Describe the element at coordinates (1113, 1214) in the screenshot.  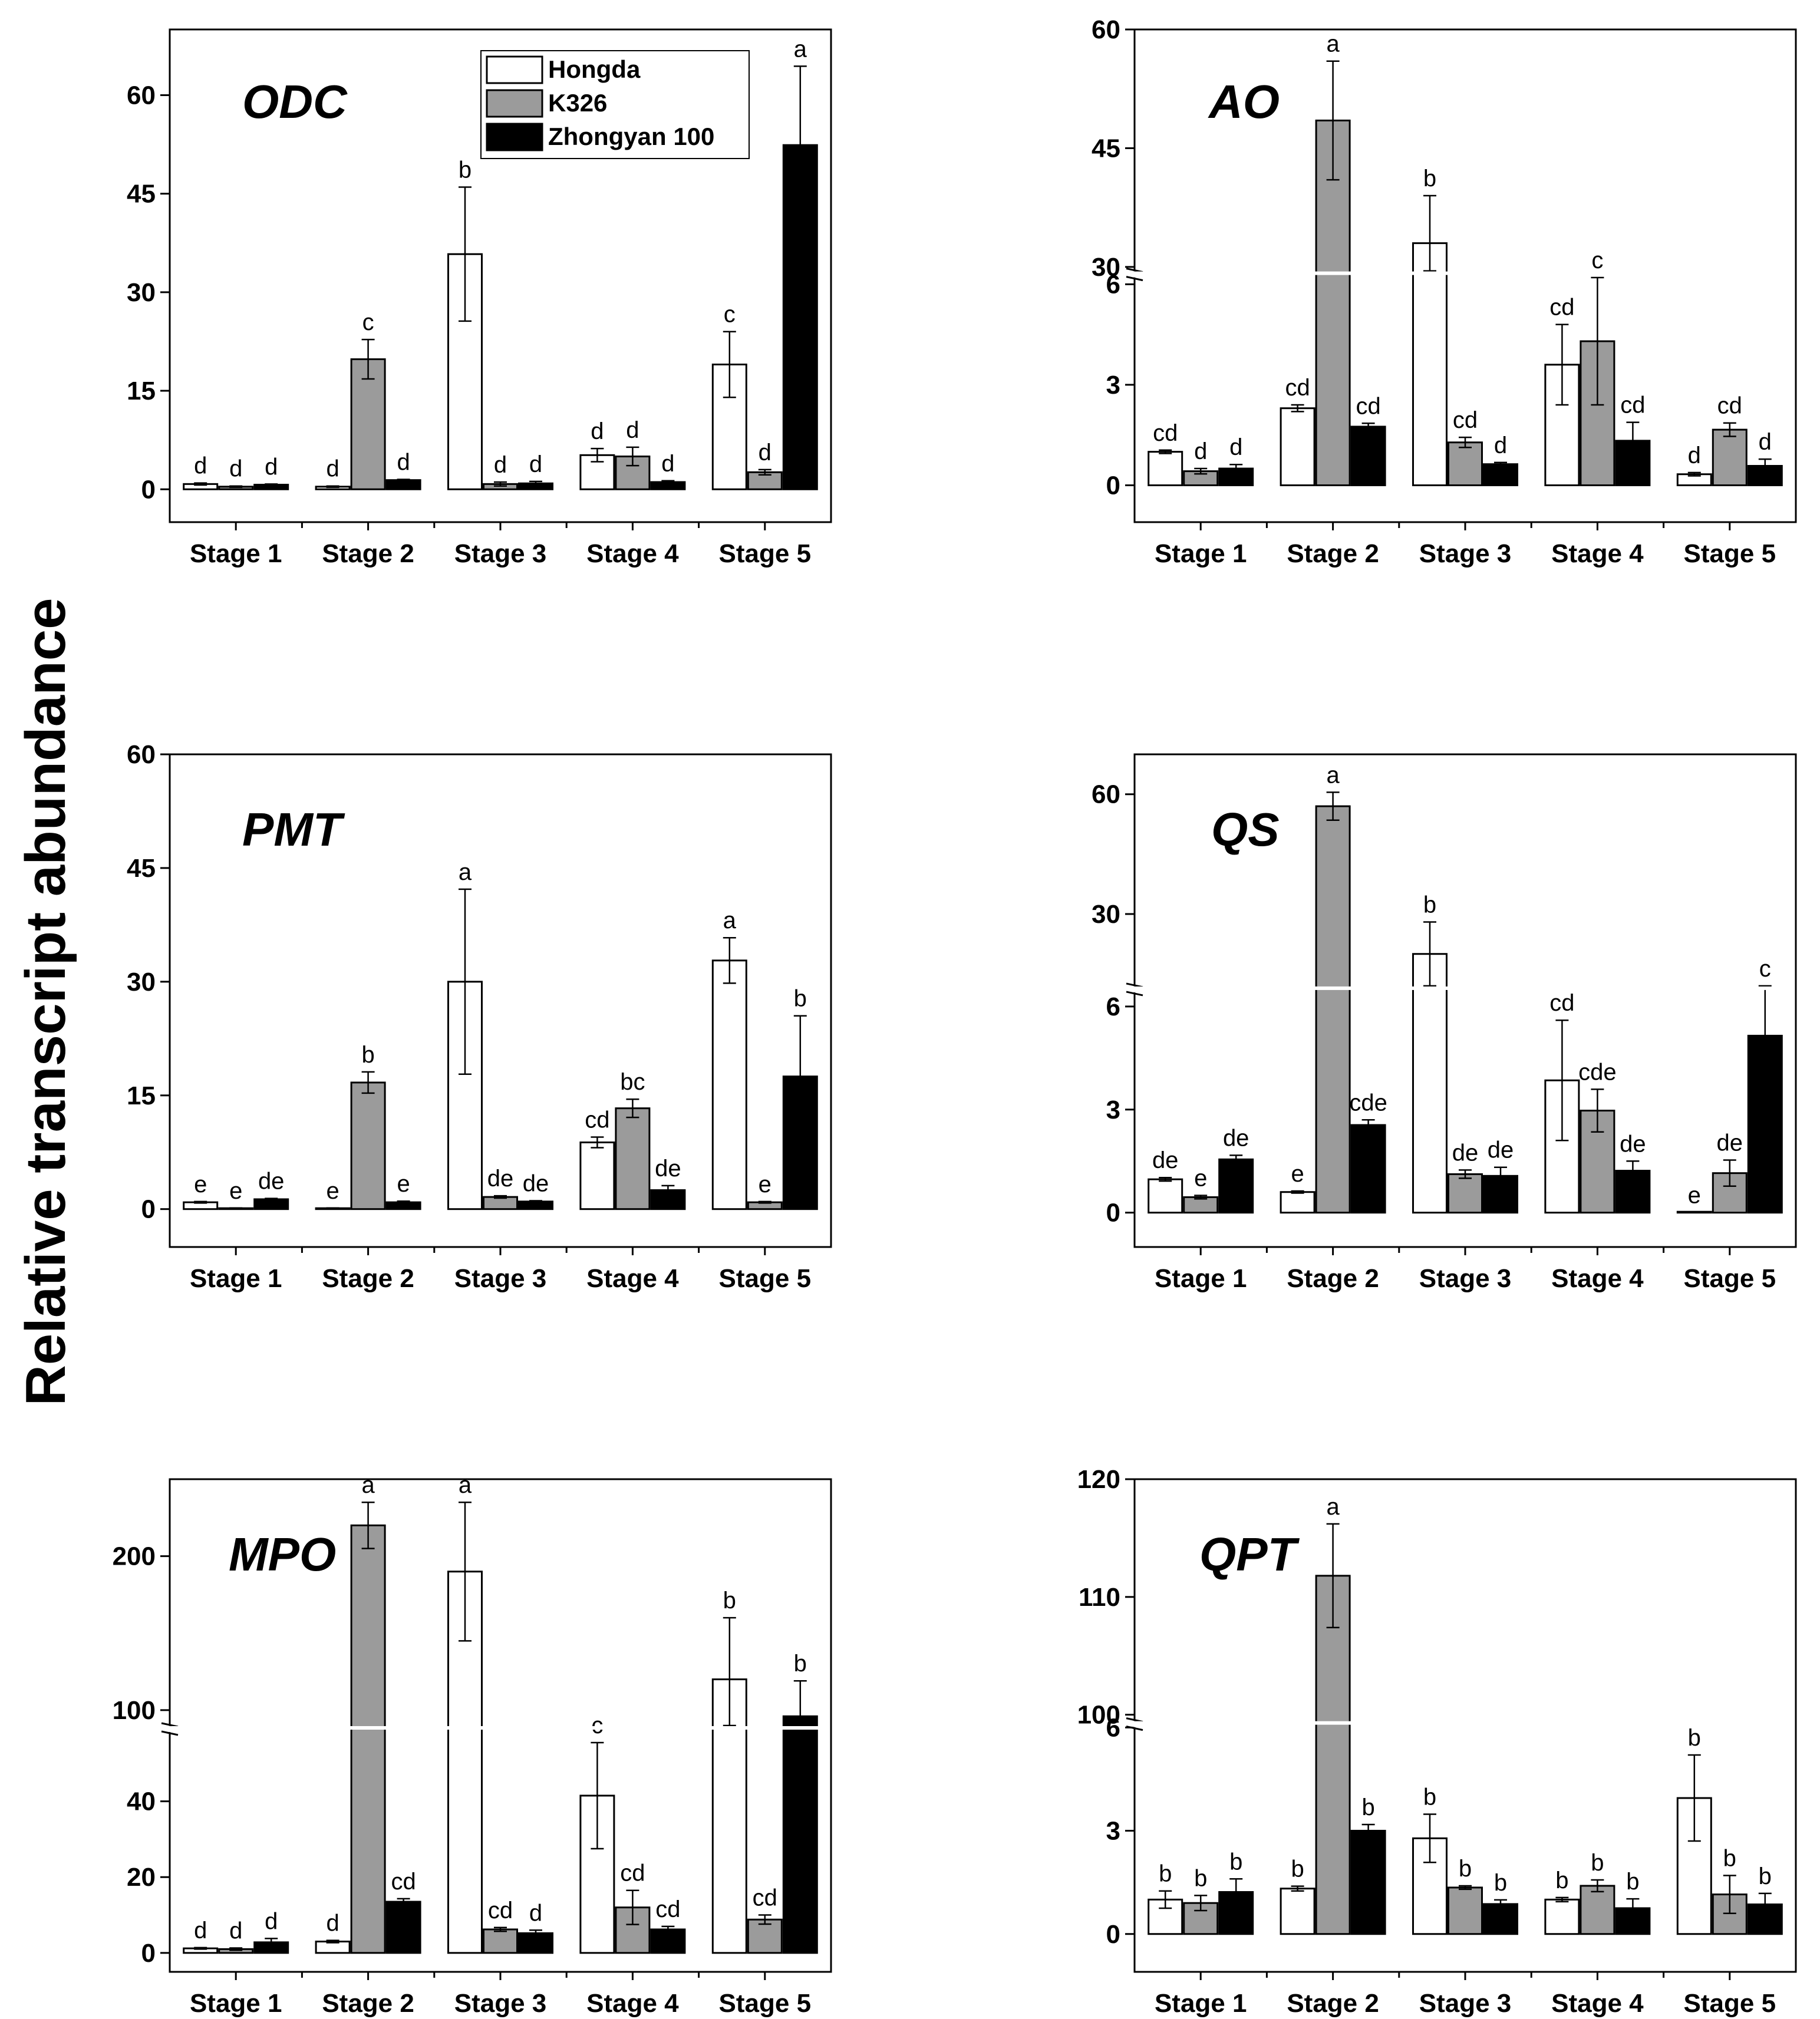
I see `y-tick-label: 0` at that location.